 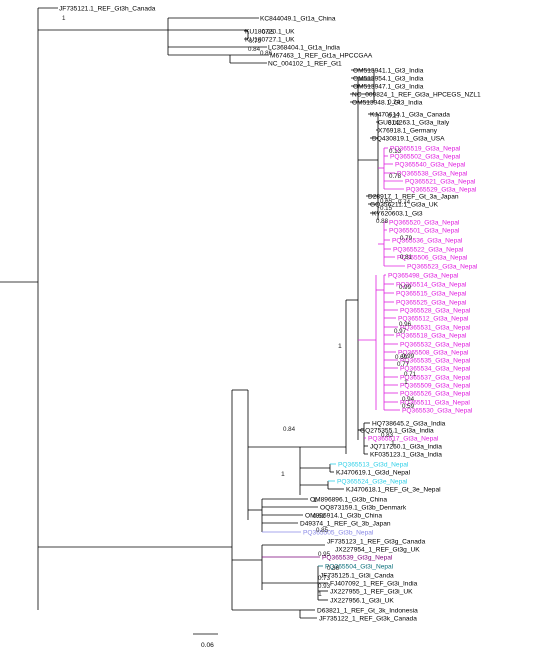 What do you see at coordinates (388, 86) in the screenshot?
I see `tip-label: OM513947.1_Gt3_India` at bounding box center [388, 86].